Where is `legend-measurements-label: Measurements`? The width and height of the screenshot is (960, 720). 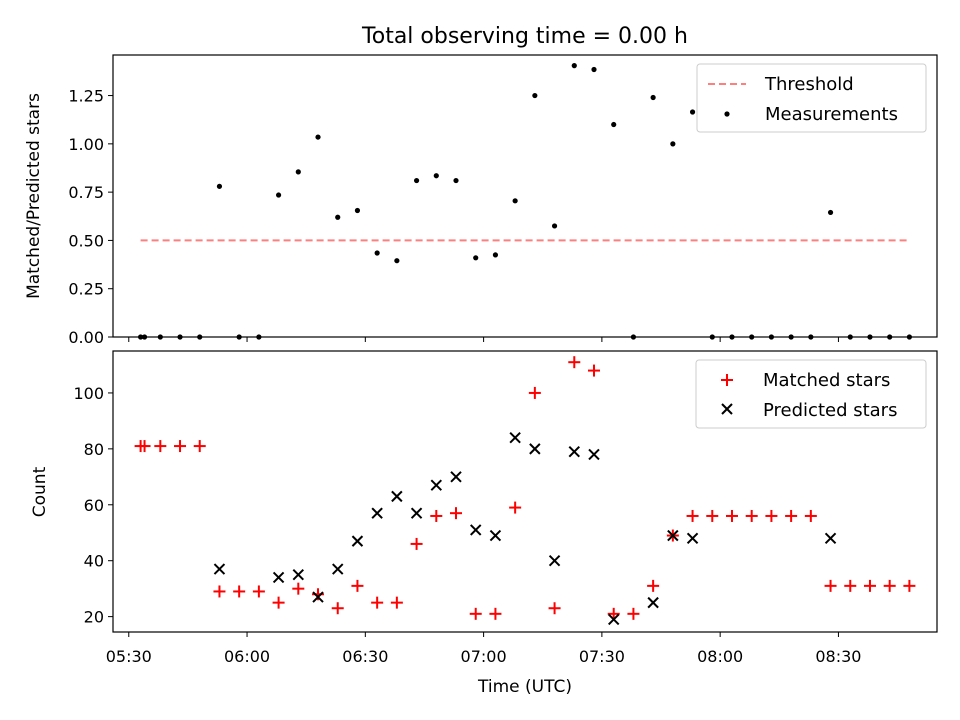 legend-measurements-label: Measurements is located at coordinates (831, 114).